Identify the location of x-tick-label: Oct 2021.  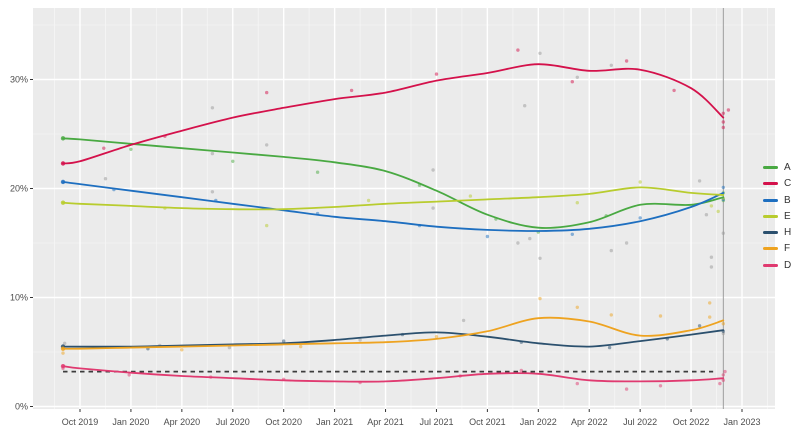
(487, 422).